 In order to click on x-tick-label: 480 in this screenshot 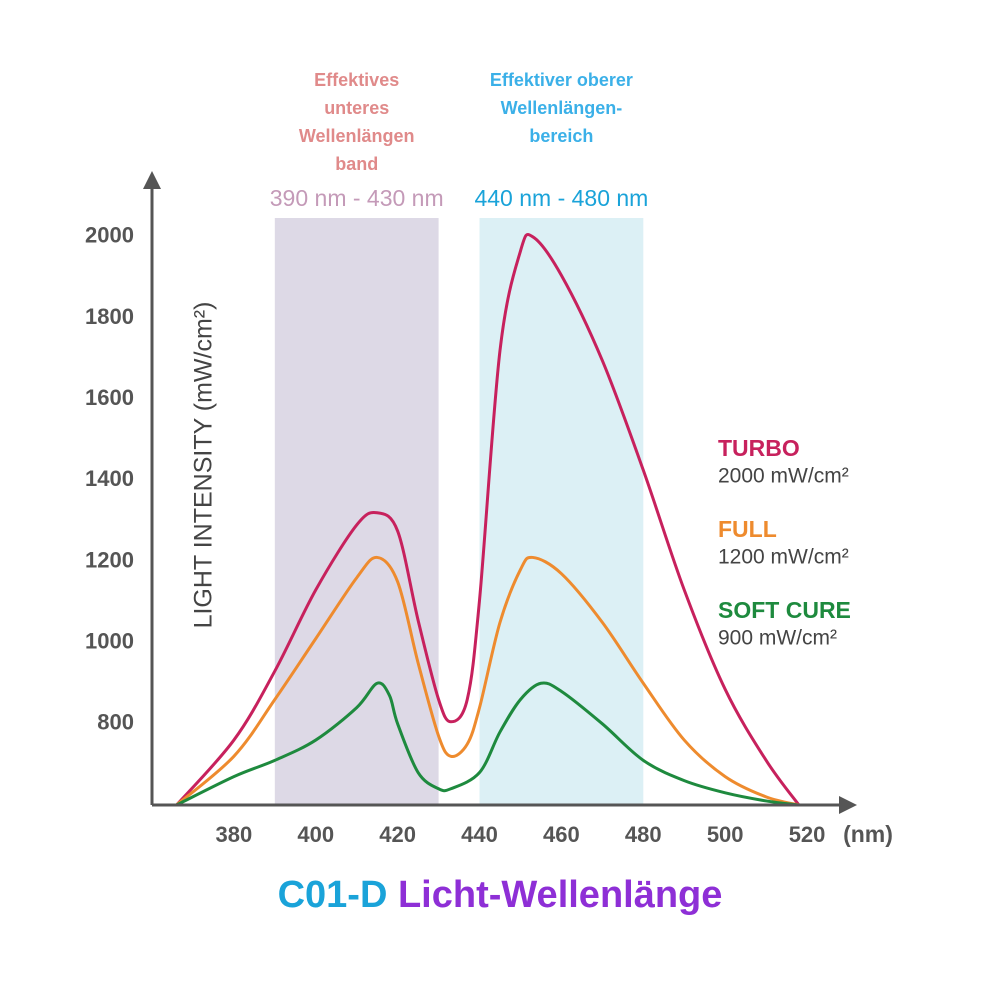, I will do `click(643, 834)`.